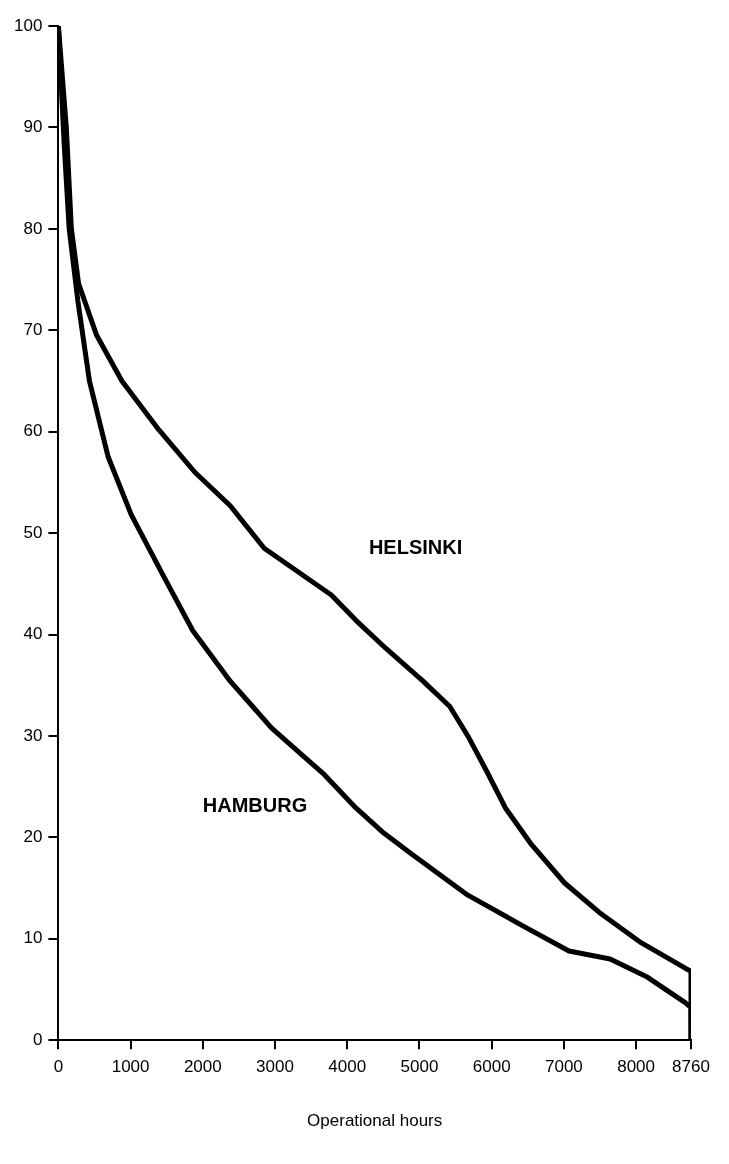  I want to click on y-tick-label: 50, so click(33, 532).